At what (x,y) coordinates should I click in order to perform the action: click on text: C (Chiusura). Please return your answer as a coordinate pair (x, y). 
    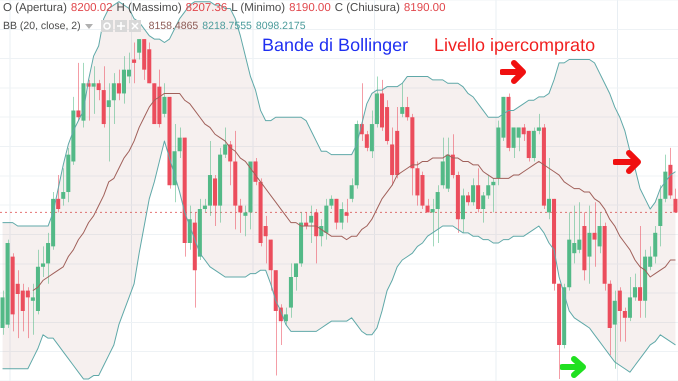
    Looking at the image, I should click on (367, 8).